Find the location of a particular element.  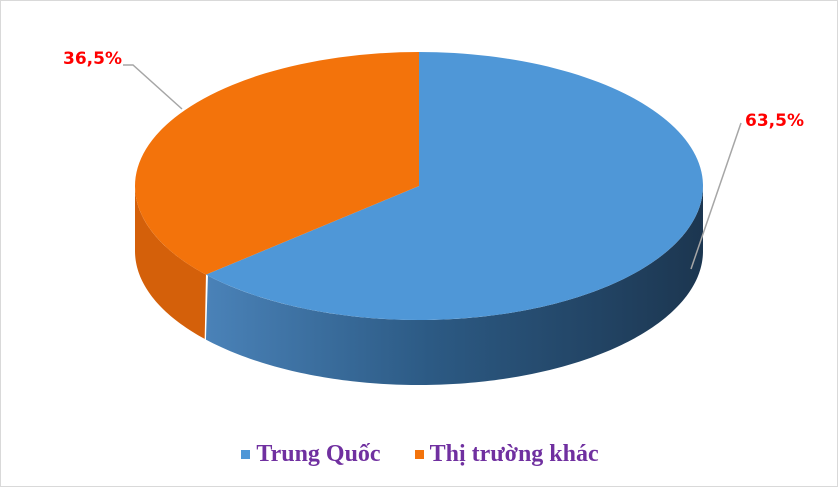

legend-item-trung-quoc: Trung Quốc is located at coordinates (311, 454).